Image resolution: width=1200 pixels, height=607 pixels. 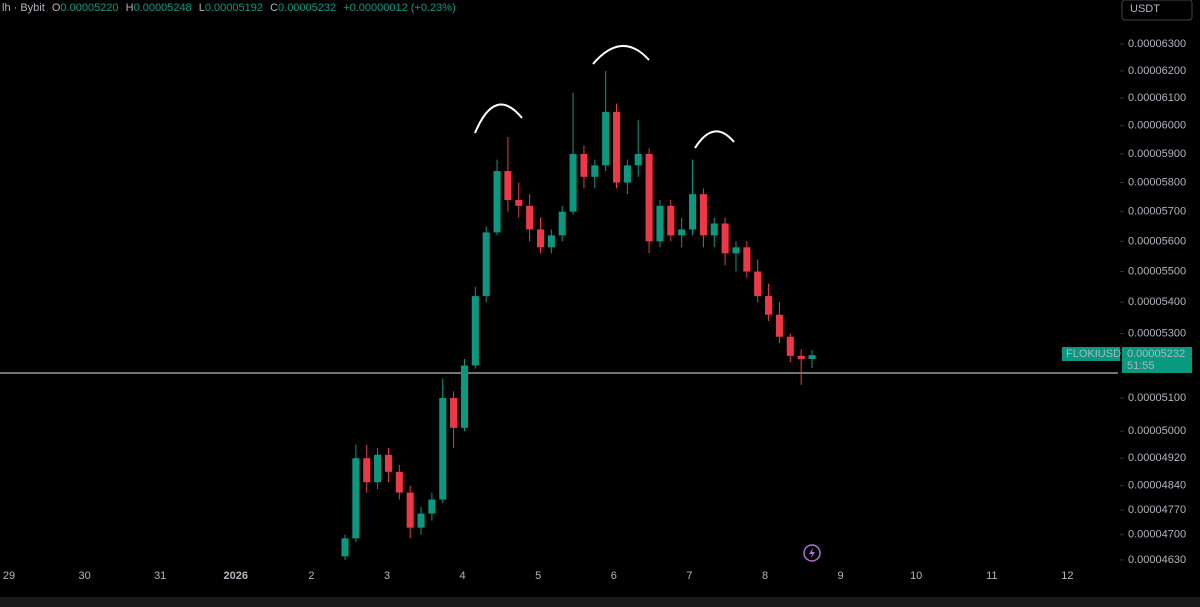 I want to click on symbol: lh · Bybit, so click(x=23, y=8).